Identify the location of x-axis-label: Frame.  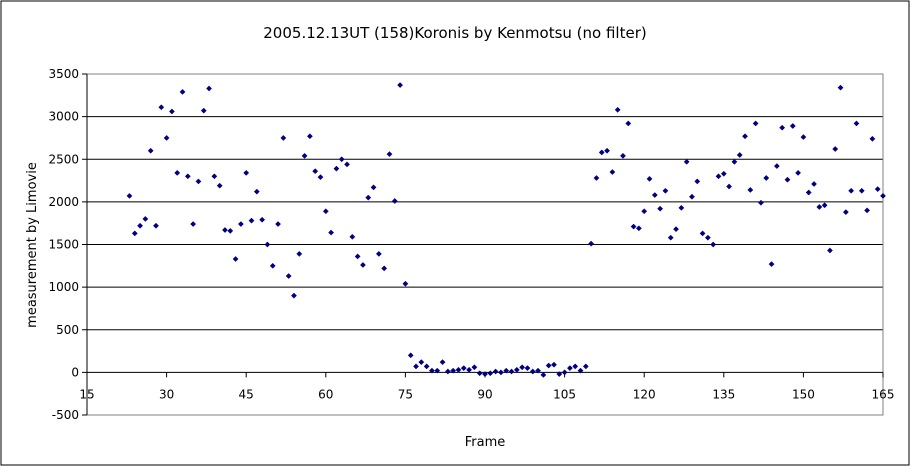
(485, 442).